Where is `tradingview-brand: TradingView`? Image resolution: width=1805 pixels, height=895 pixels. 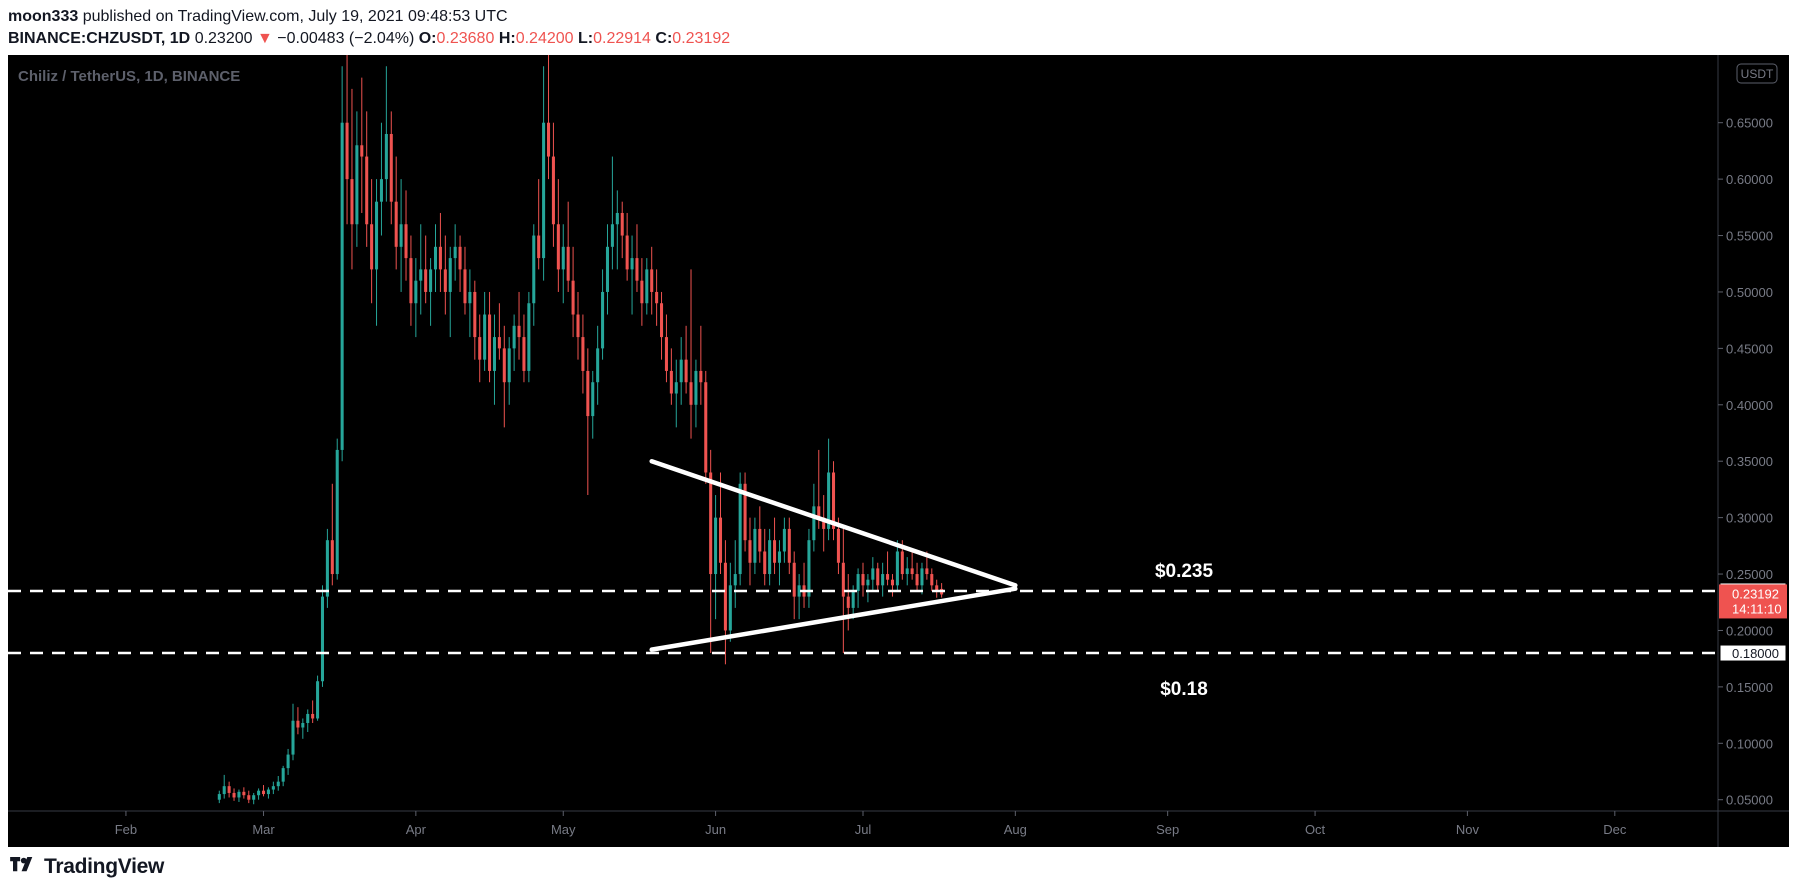
tradingview-brand: TradingView is located at coordinates (104, 866).